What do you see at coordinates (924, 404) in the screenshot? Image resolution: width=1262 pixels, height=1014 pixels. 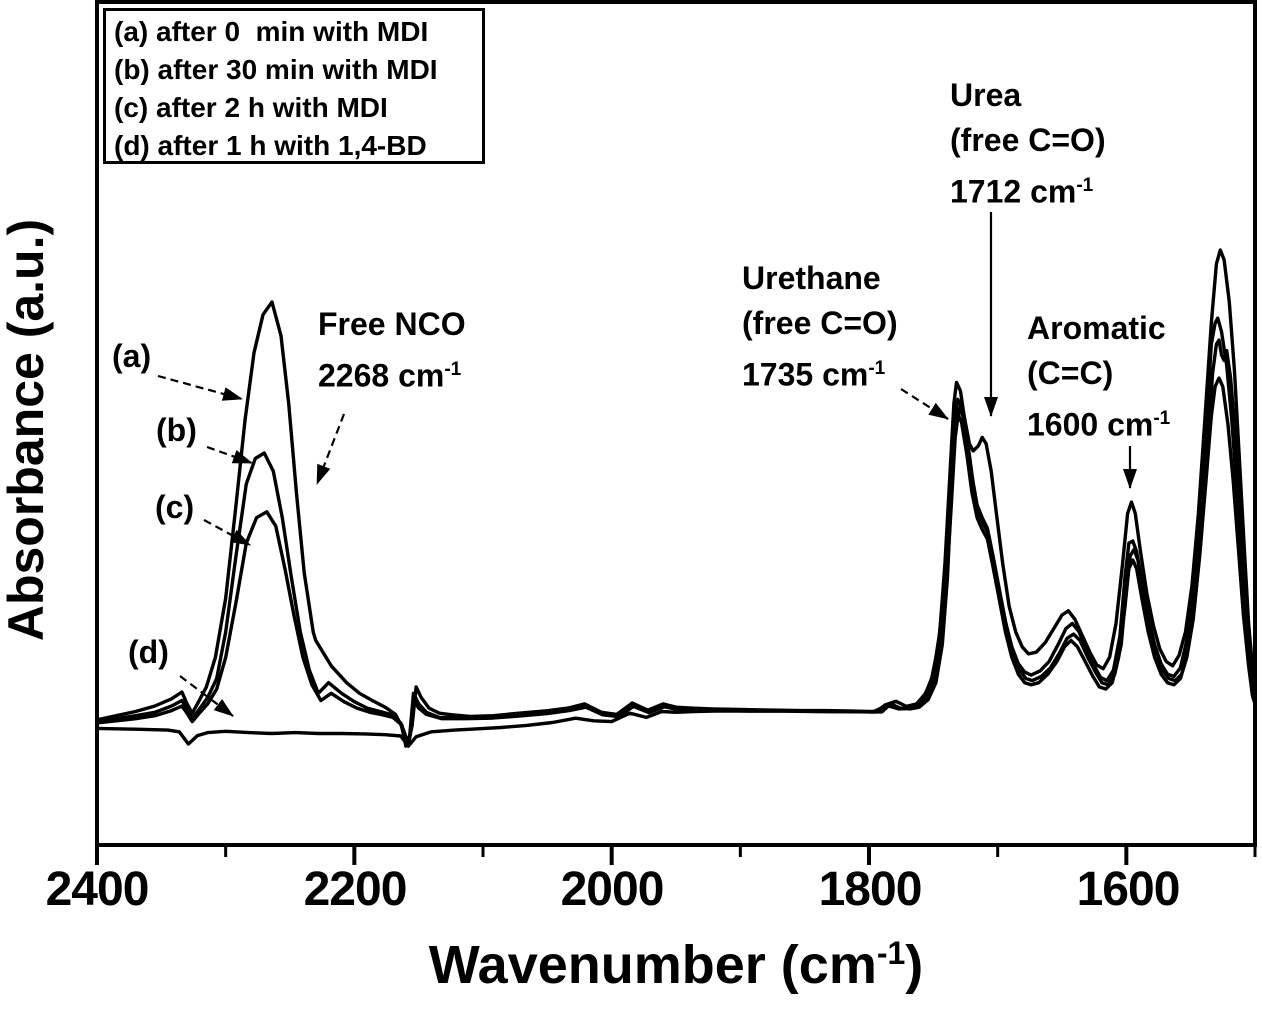 I see `urethane-arrow` at bounding box center [924, 404].